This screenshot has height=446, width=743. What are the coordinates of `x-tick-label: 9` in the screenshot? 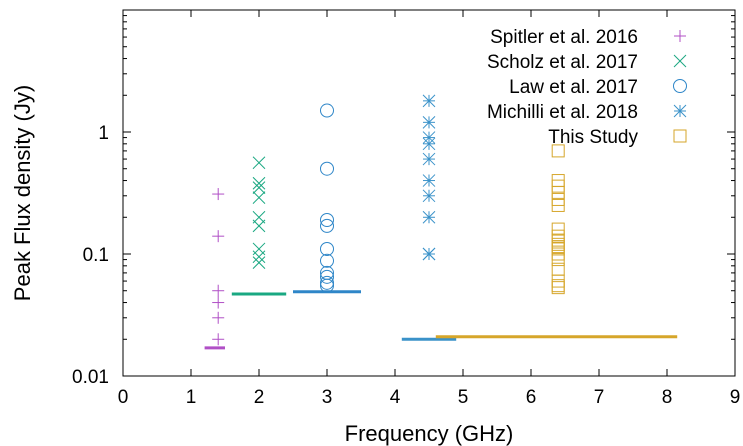 It's located at (735, 397).